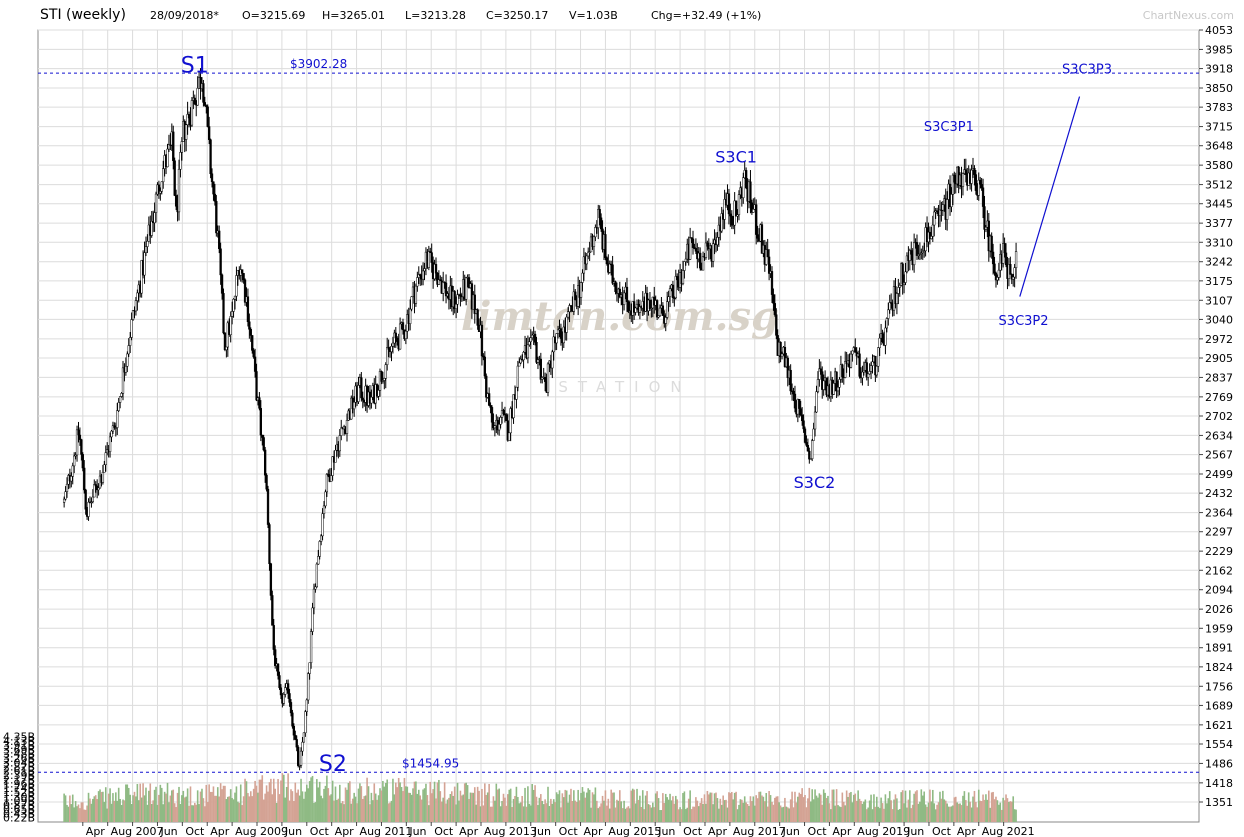 Image resolution: width=1244 pixels, height=837 pixels. Describe the element at coordinates (274, 15) in the screenshot. I see `open-readout: O=3215.69` at that location.